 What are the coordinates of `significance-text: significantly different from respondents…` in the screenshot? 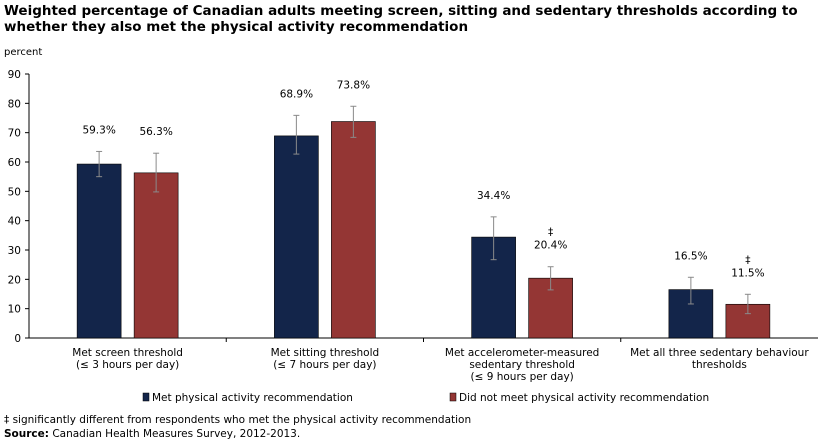 It's located at (240, 420).